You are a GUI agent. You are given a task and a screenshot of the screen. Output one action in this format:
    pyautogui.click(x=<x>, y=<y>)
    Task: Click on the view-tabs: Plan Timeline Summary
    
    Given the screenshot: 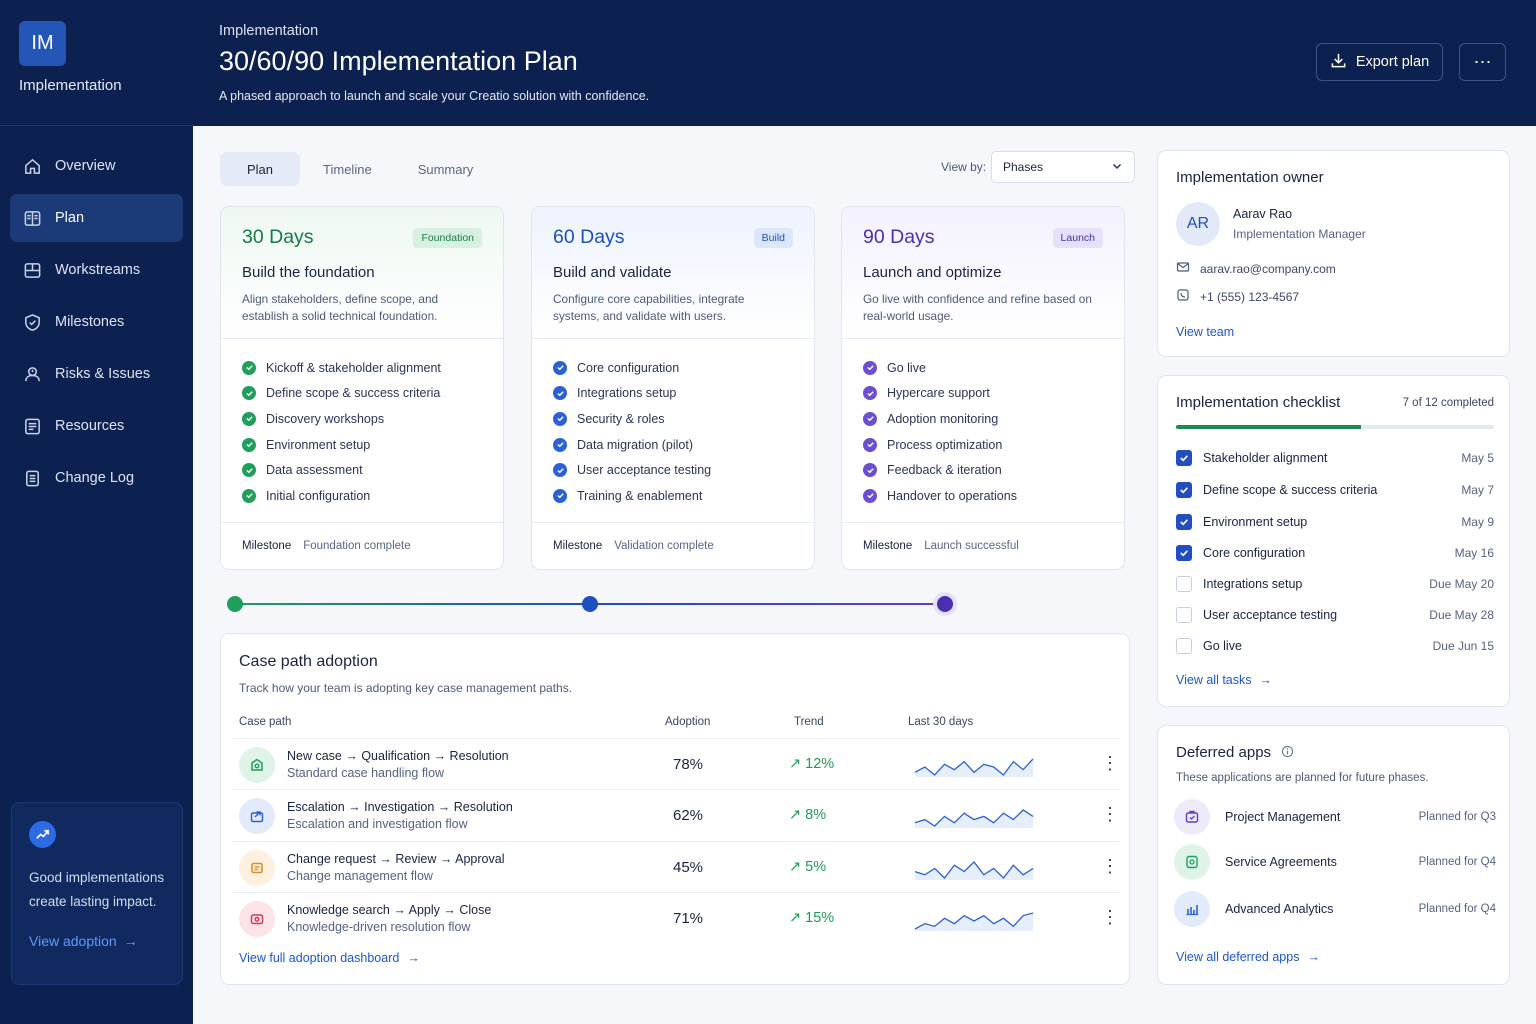 What is the action you would take?
    pyautogui.click(x=358, y=169)
    